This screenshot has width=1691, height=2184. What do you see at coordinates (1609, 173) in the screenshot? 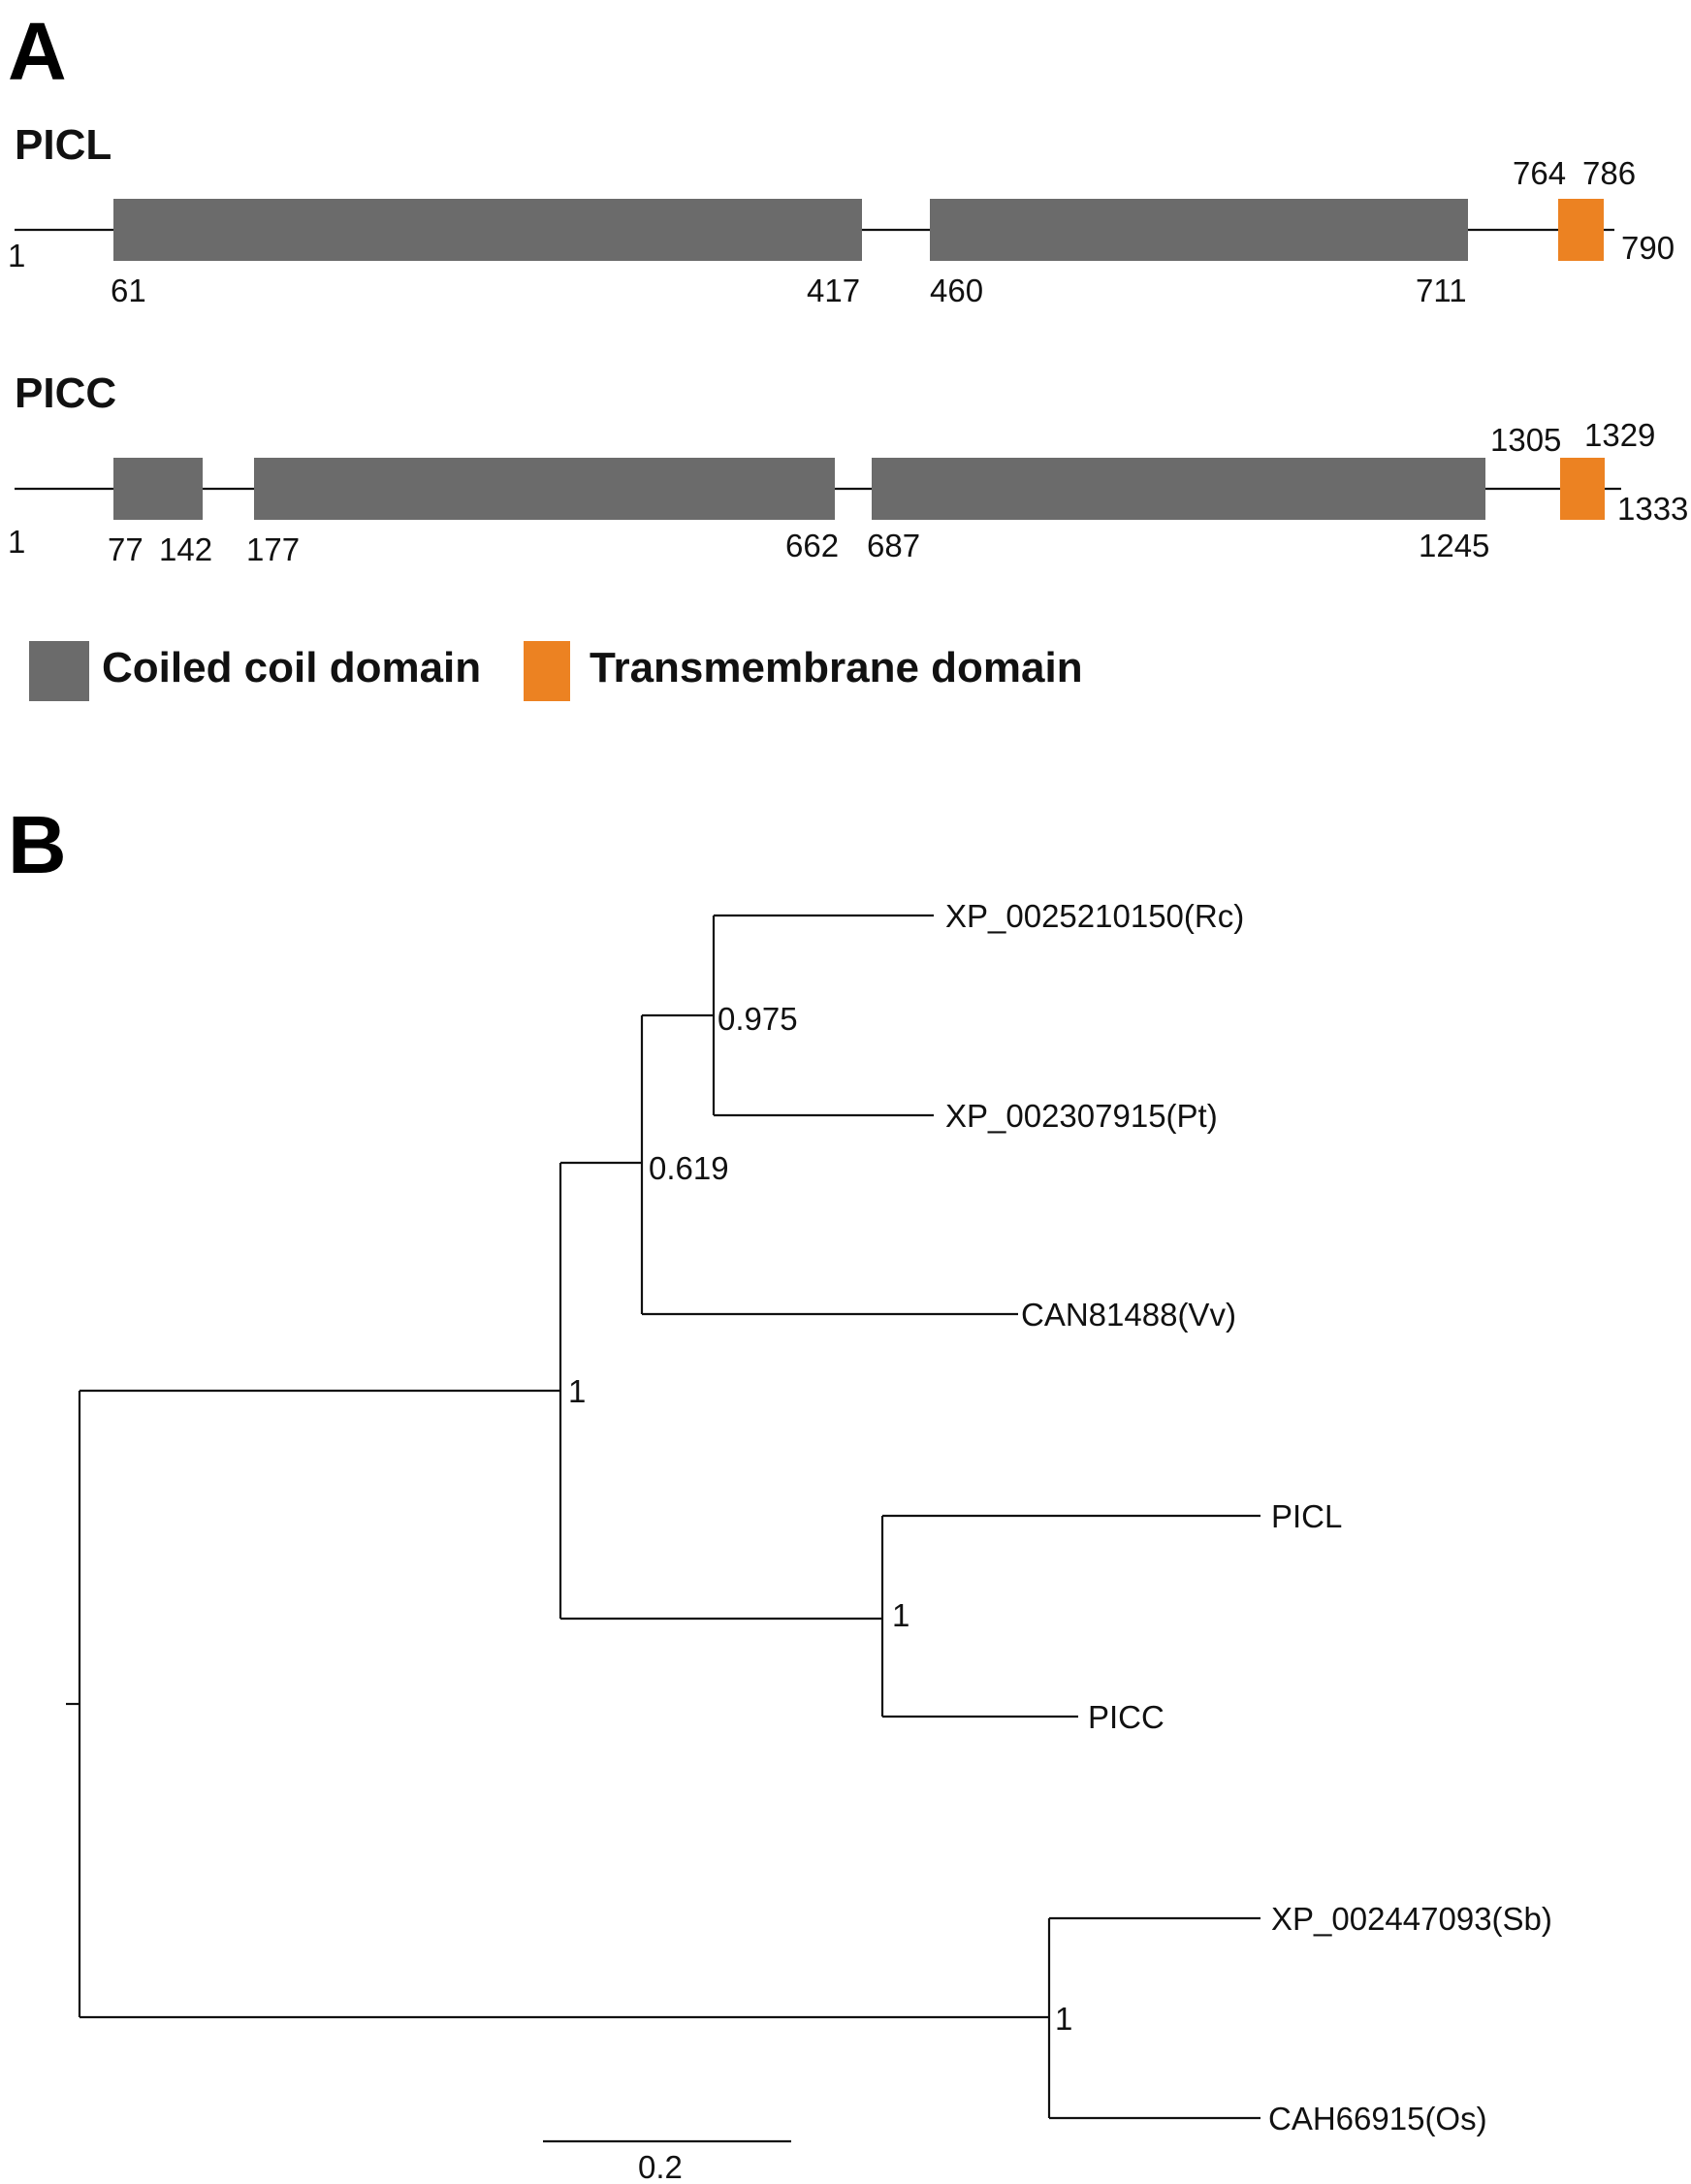
I see `position-label: 786` at bounding box center [1609, 173].